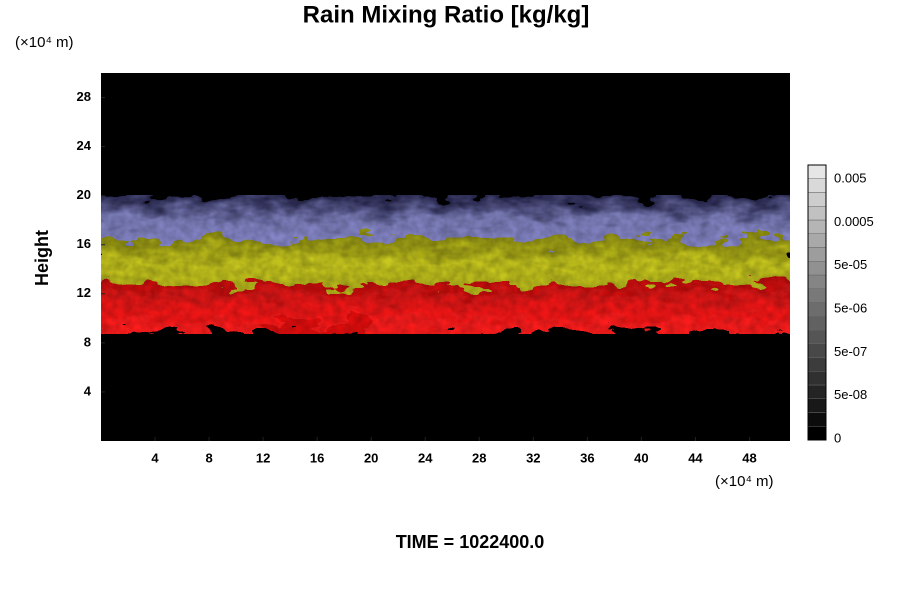  I want to click on chart-title: Rain Mixing Ratio [kg/kg], so click(446, 14).